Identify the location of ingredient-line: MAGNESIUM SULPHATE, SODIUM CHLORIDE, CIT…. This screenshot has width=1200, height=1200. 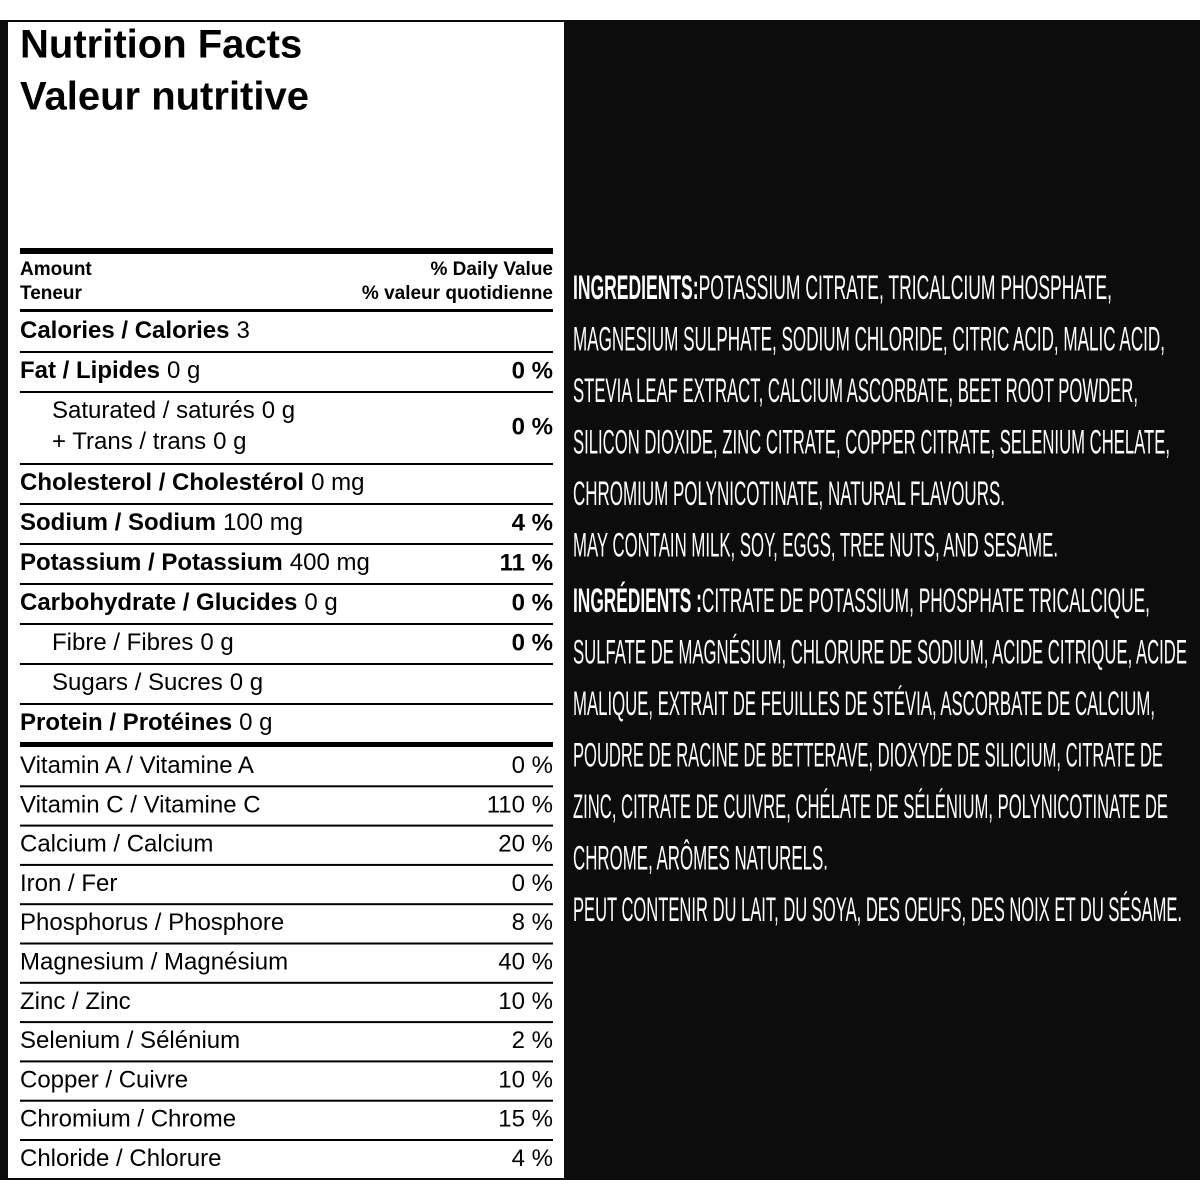
(869, 339).